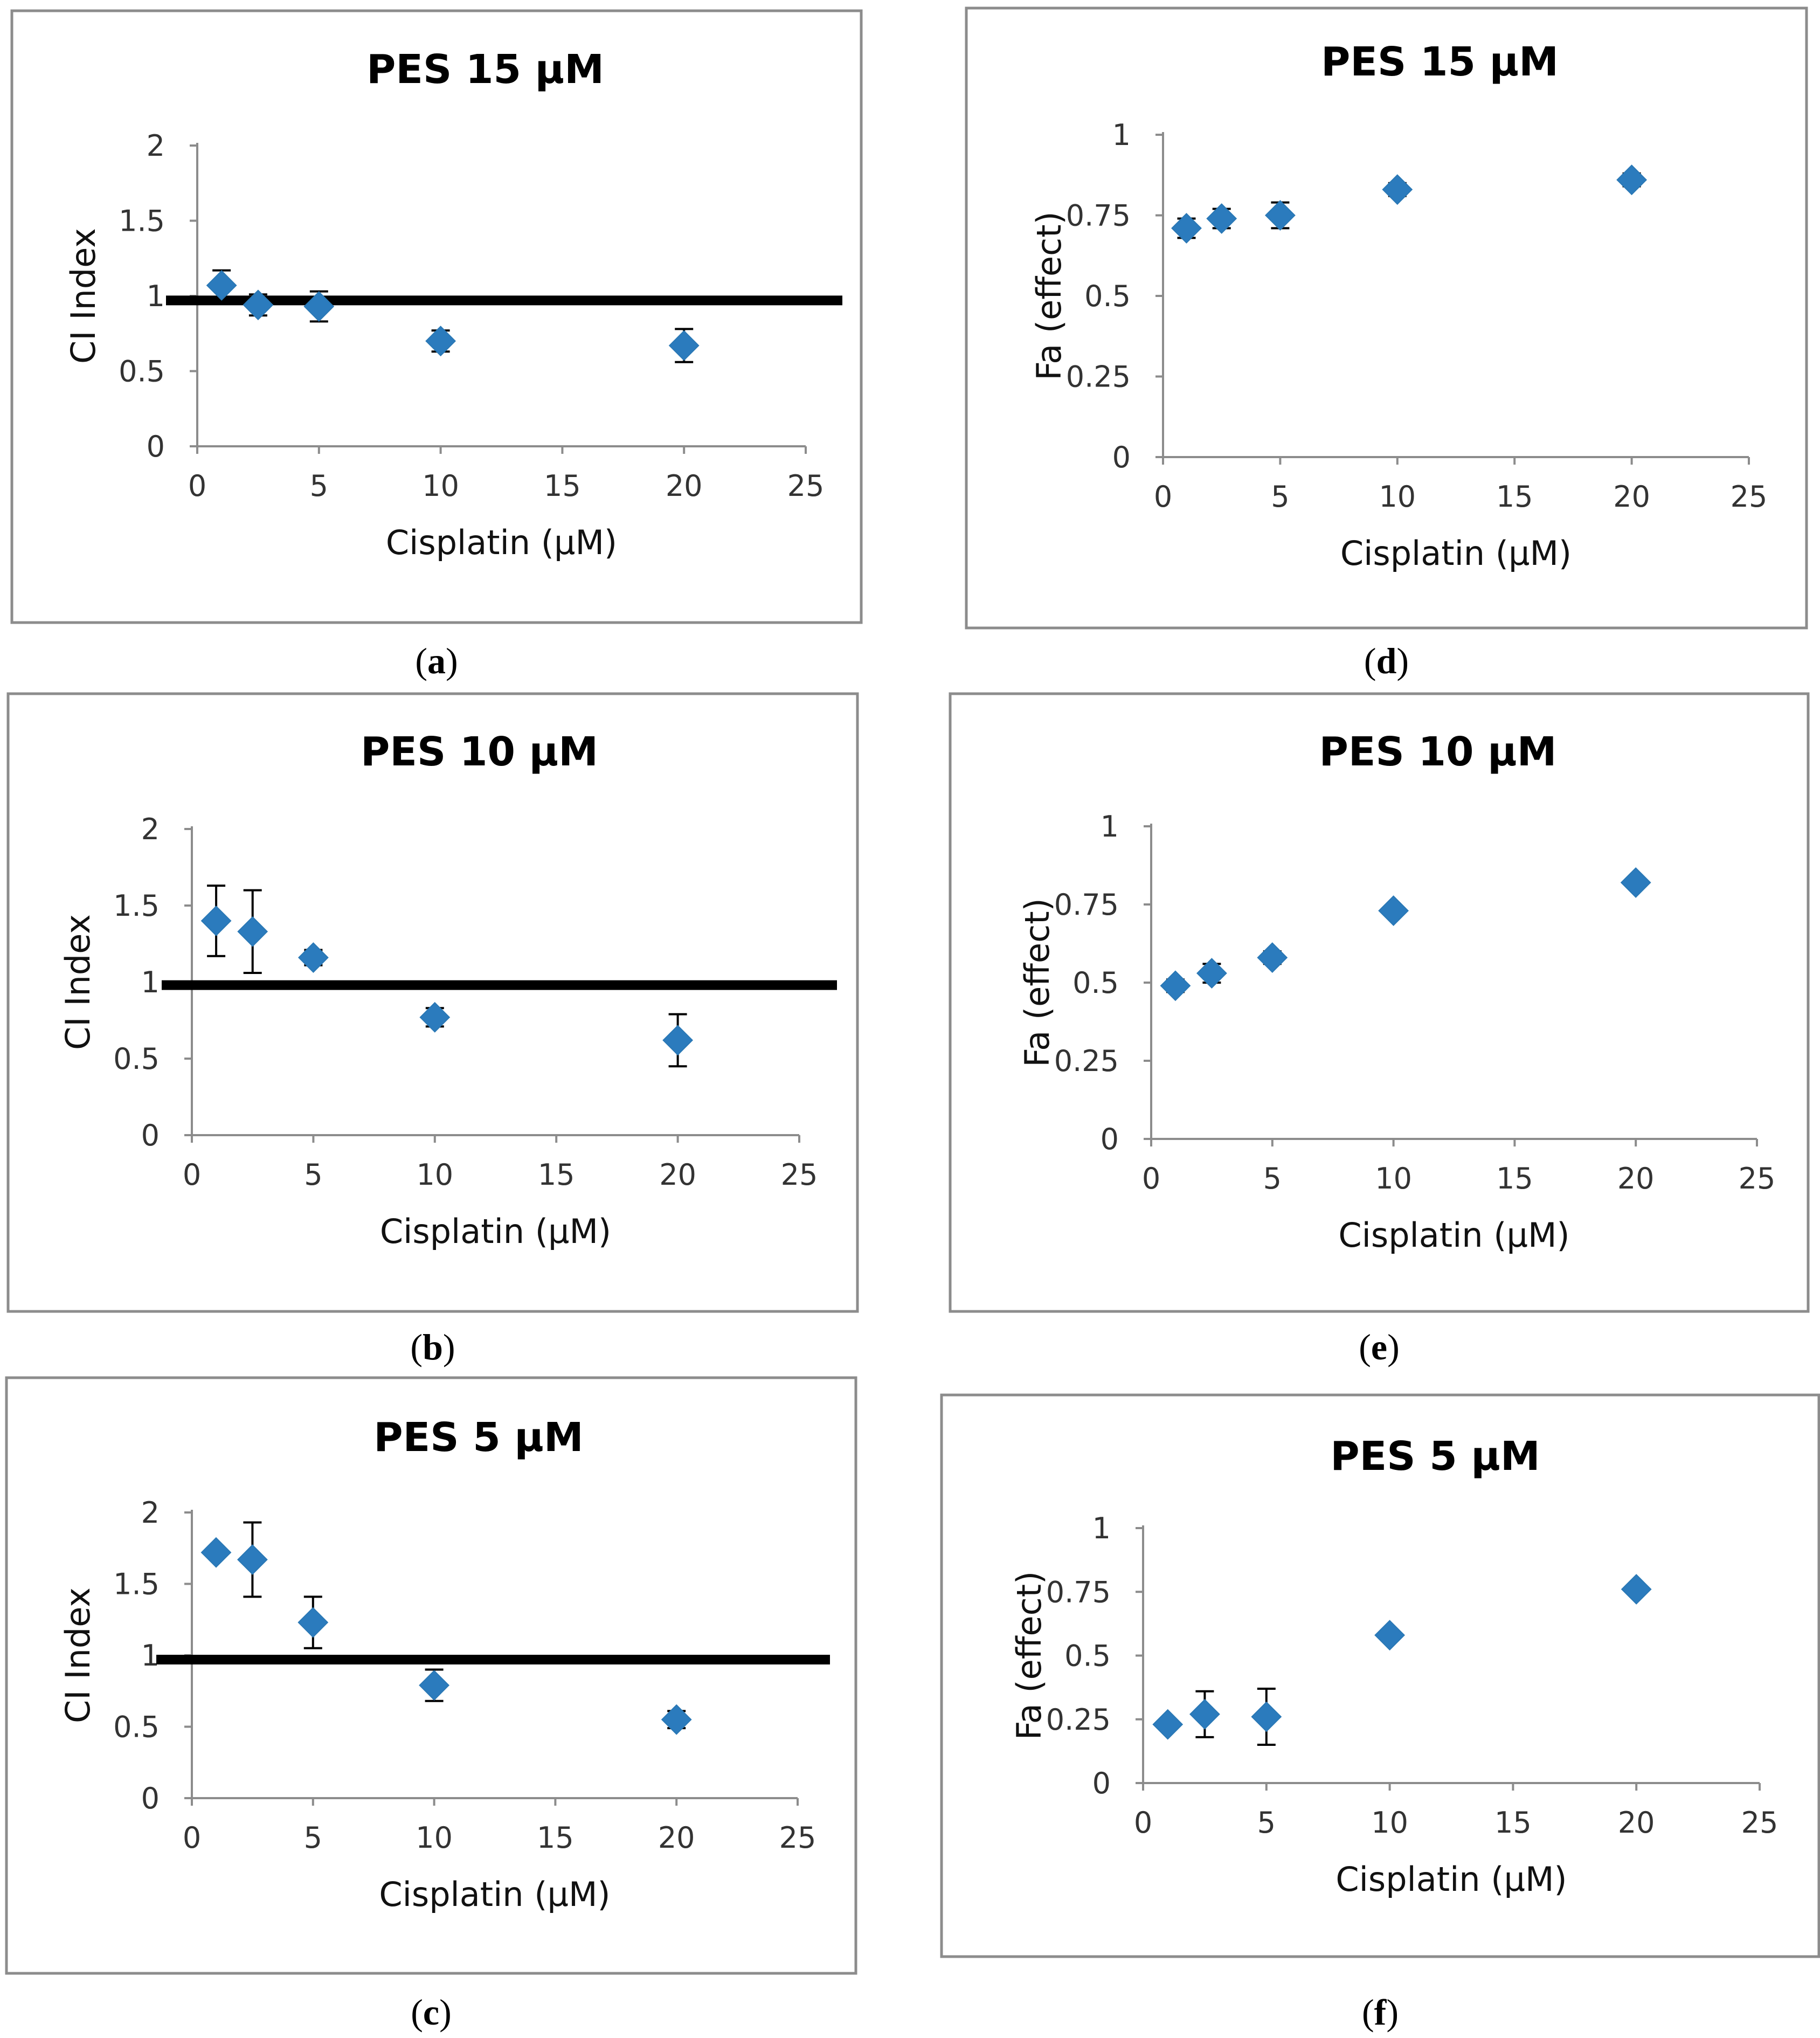 This screenshot has height=2038, width=1820. I want to click on panel-caption: (e), so click(1379, 1347).